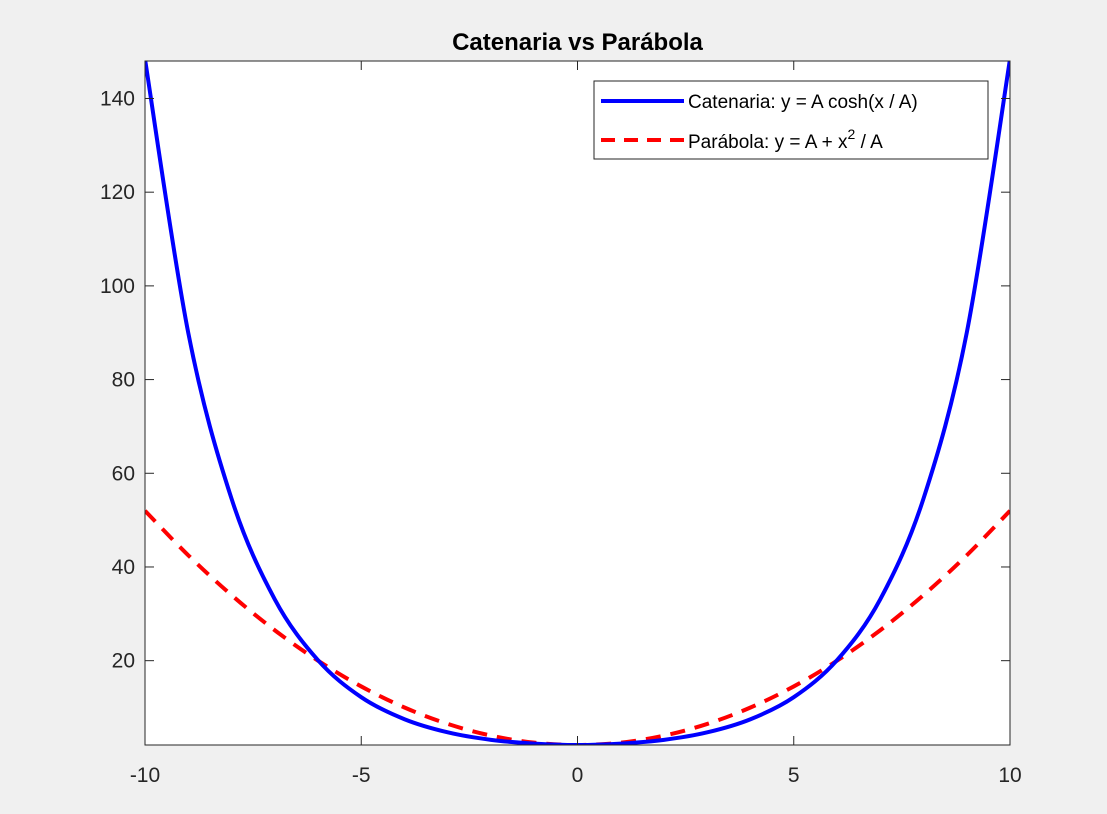 The image size is (1107, 814). What do you see at coordinates (768, 142) in the screenshot?
I see `legend-label-parabola-main: Parábola: y = A + x` at bounding box center [768, 142].